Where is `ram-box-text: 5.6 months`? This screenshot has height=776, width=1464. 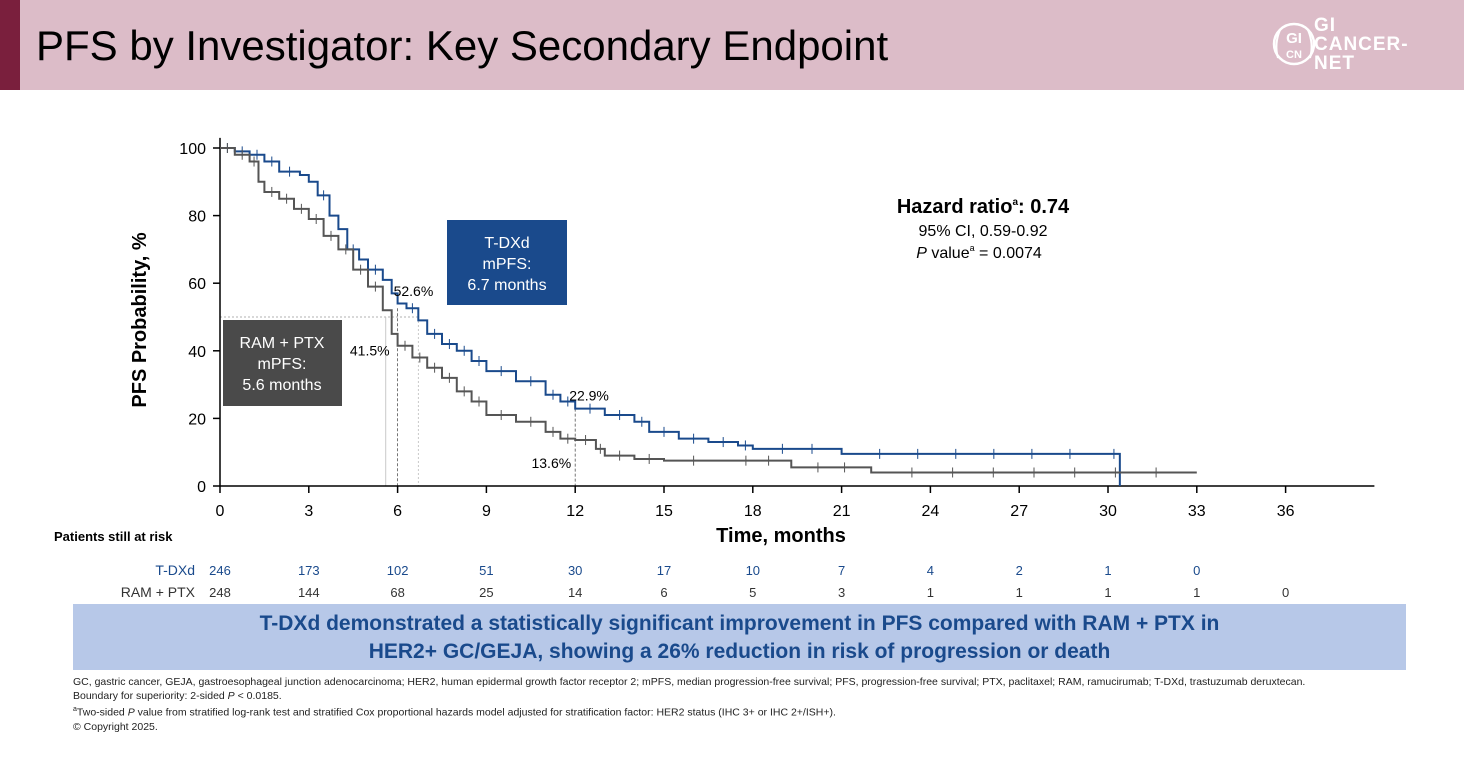 ram-box-text: 5.6 months is located at coordinates (281, 385).